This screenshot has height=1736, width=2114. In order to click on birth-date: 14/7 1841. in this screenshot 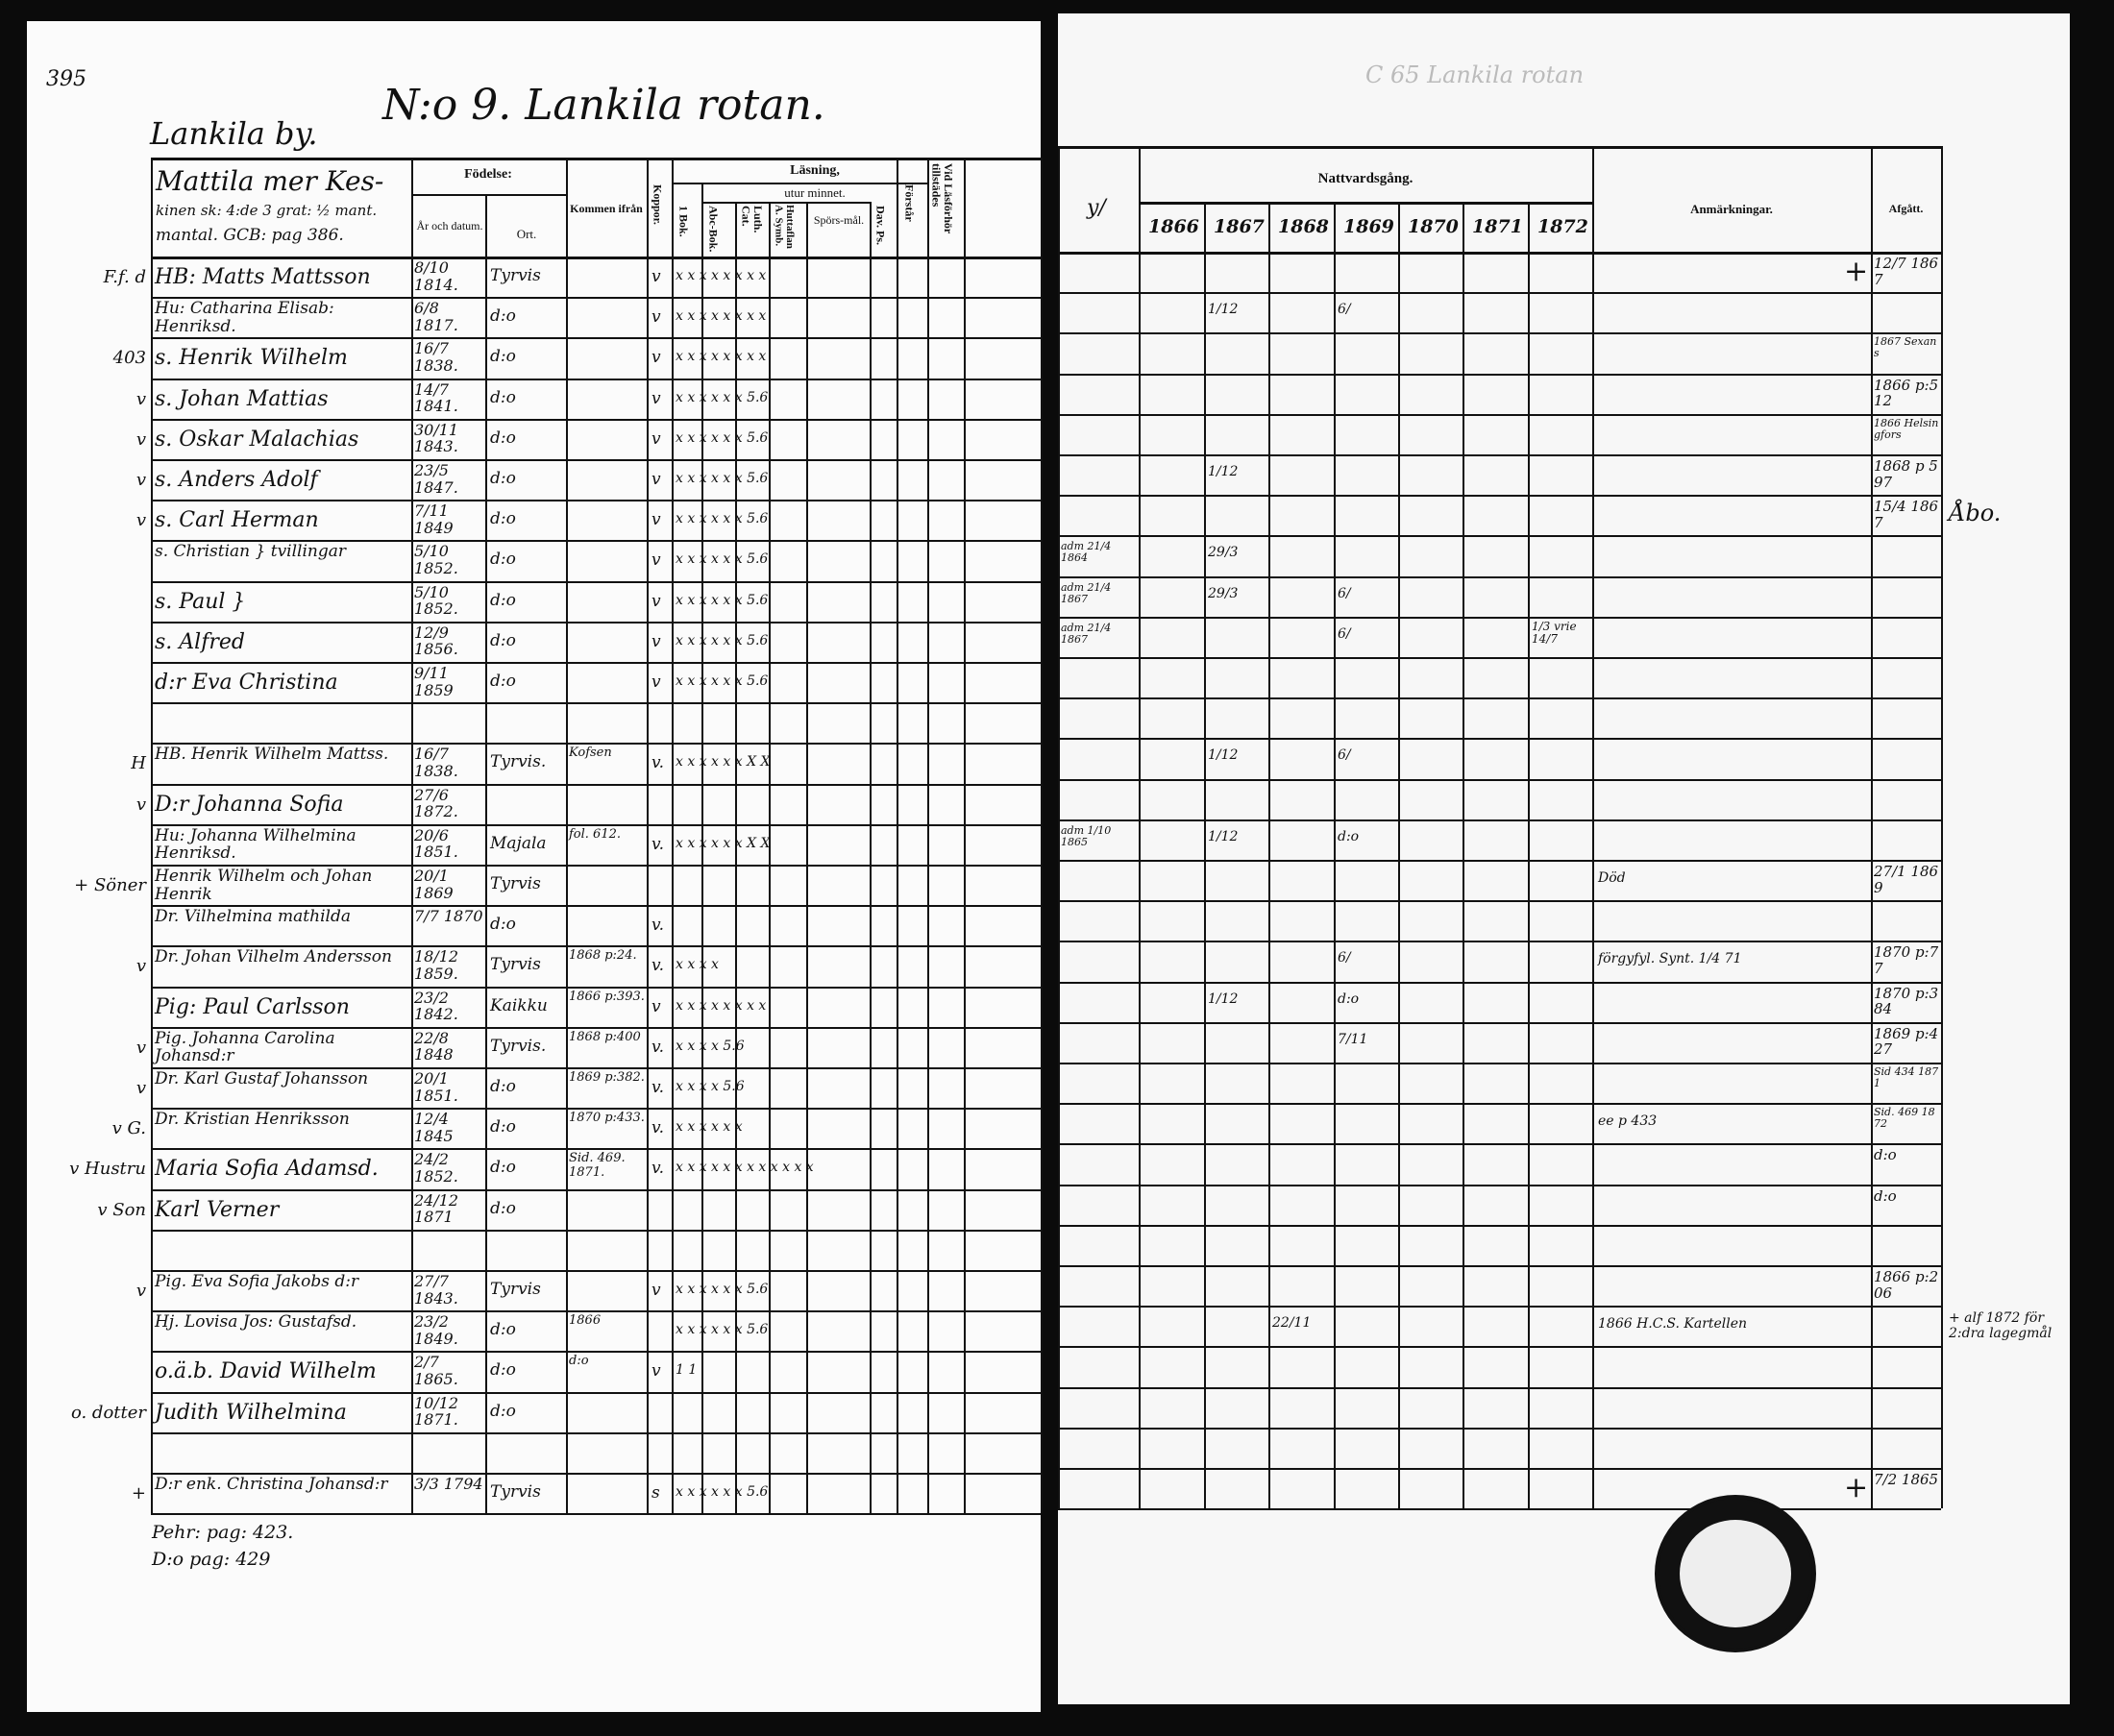, I will do `click(436, 397)`.